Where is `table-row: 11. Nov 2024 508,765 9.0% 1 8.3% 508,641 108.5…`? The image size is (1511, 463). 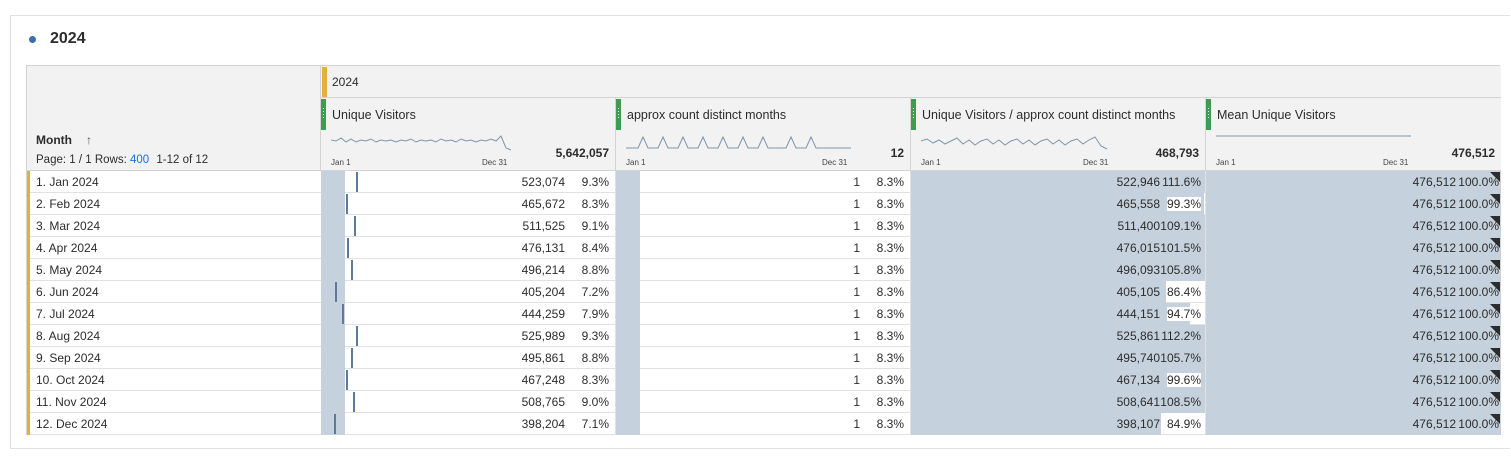
table-row: 11. Nov 2024 508,765 9.0% 1 8.3% 508,641 108.5… is located at coordinates (764, 402).